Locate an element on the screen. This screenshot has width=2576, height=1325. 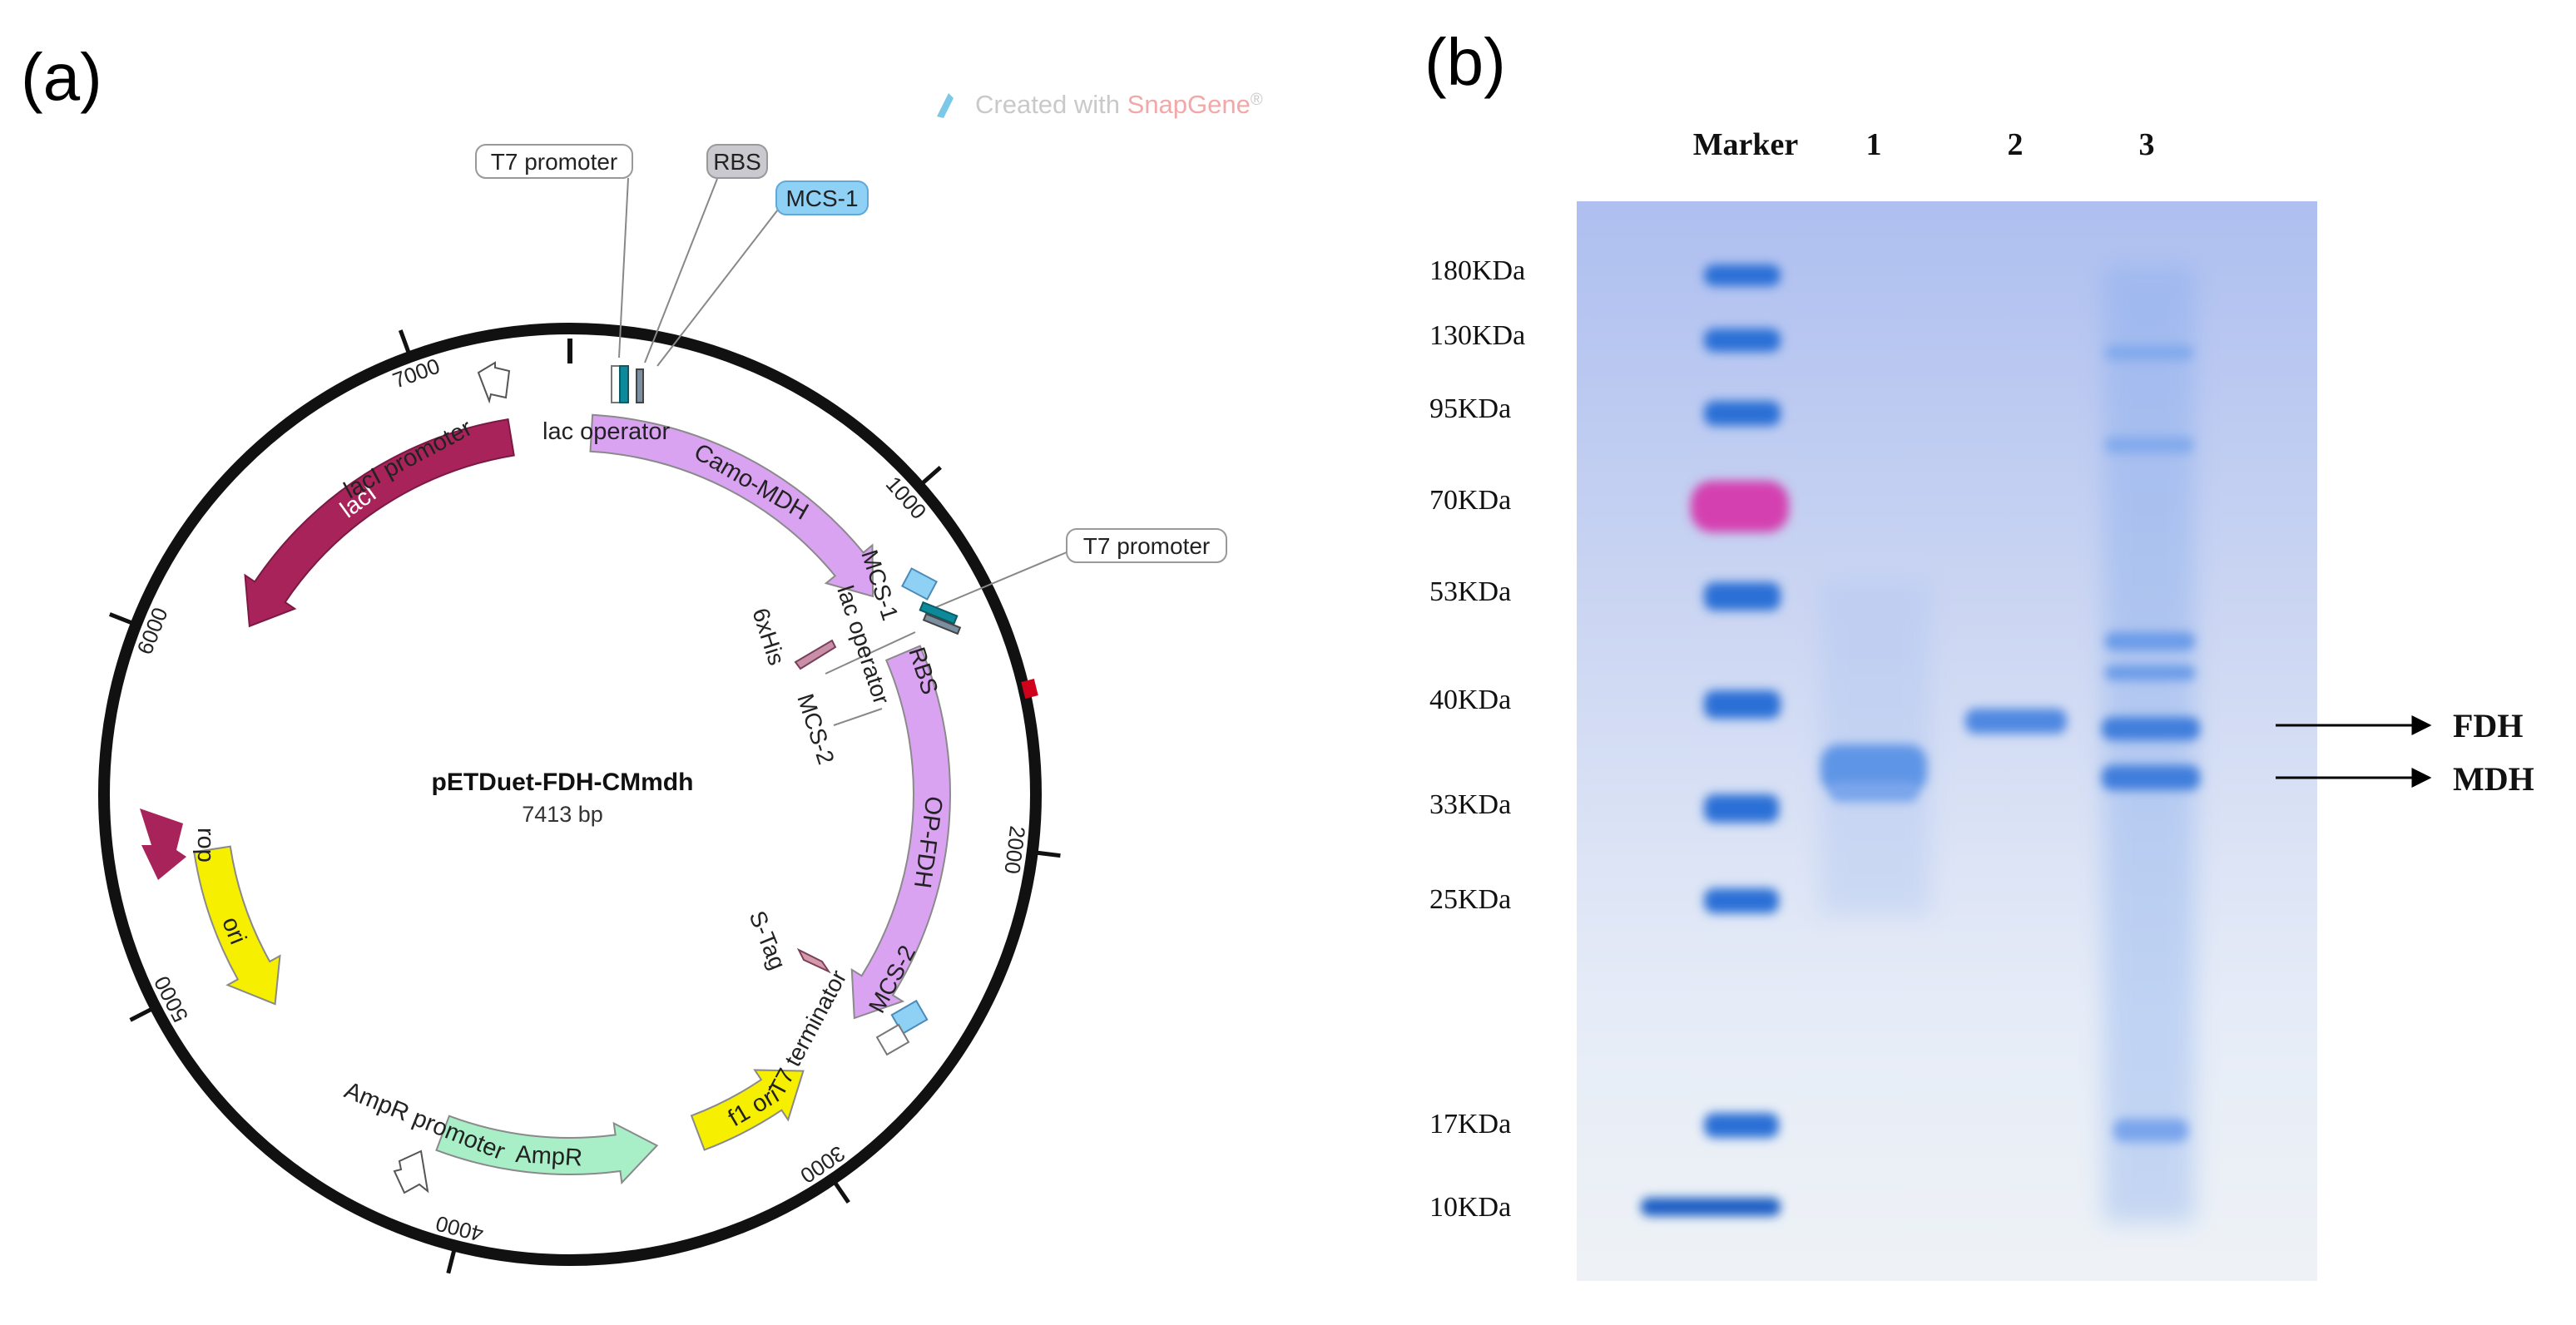
lane-2-band-fdh is located at coordinates (2016, 721).